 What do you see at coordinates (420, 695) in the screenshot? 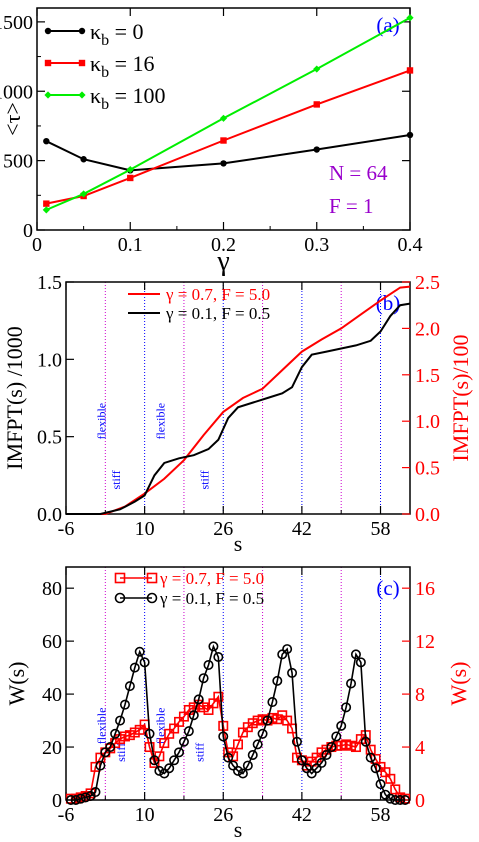
I see `panel-c-y2-tick-label: 8` at bounding box center [420, 695].